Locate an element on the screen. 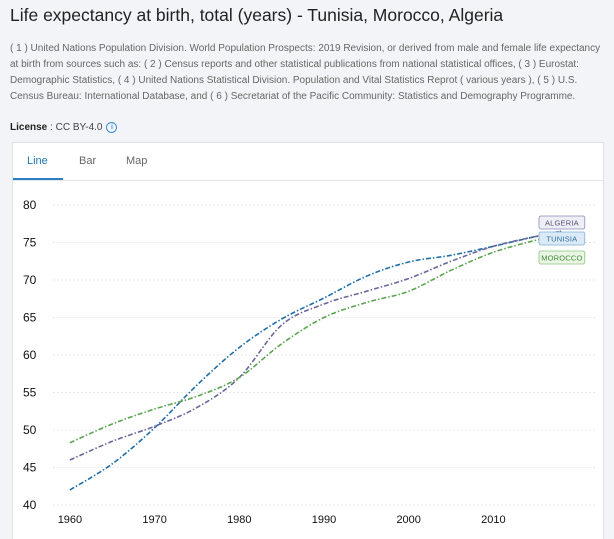 The image size is (614, 539). y-tick-40: 40 is located at coordinates (30, 505).